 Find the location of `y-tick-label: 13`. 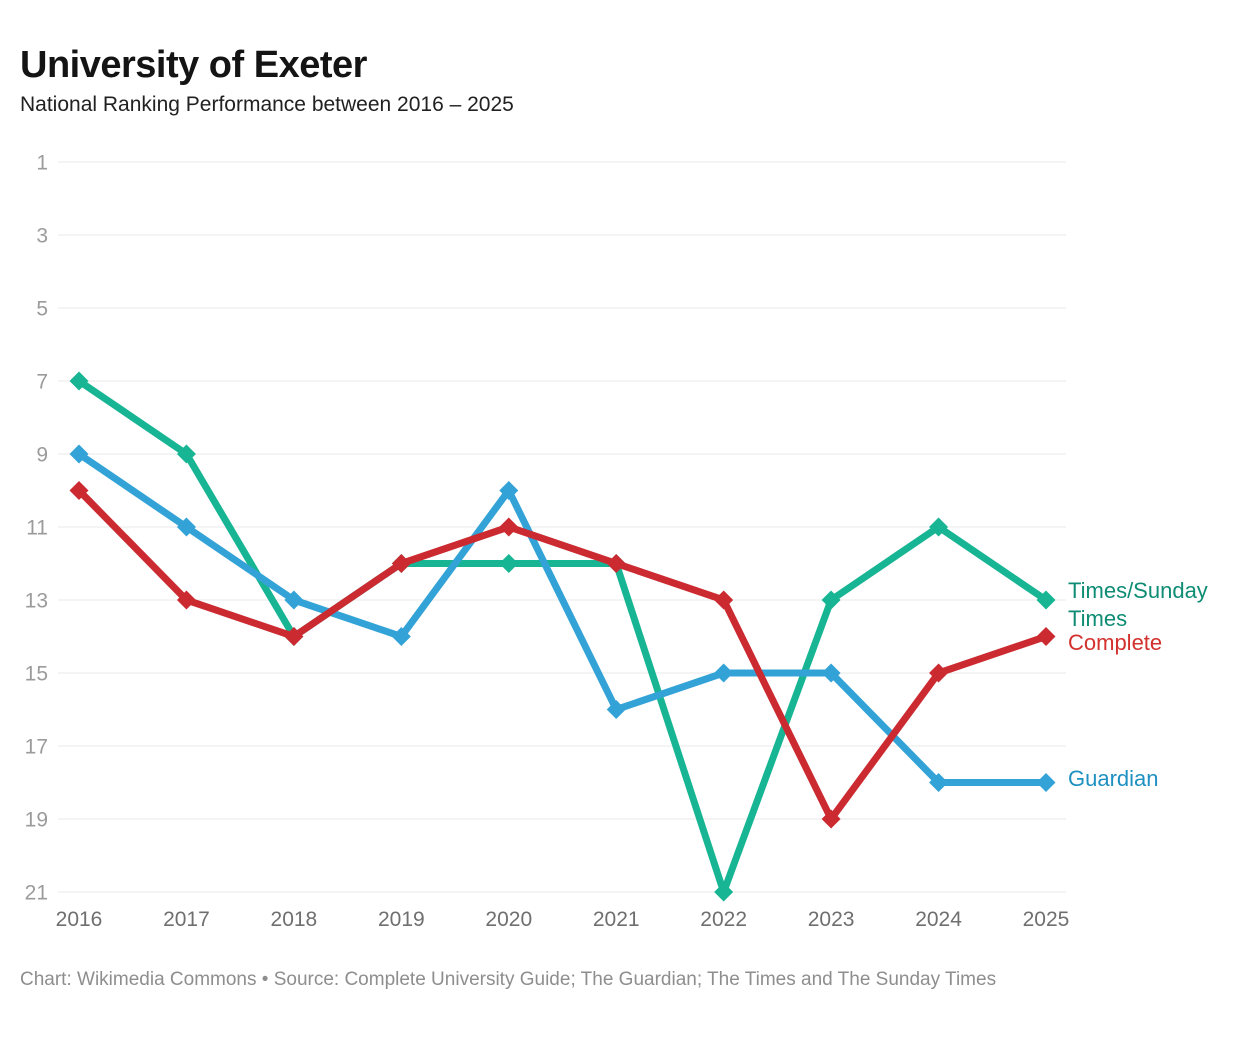

y-tick-label: 13 is located at coordinates (36, 601).